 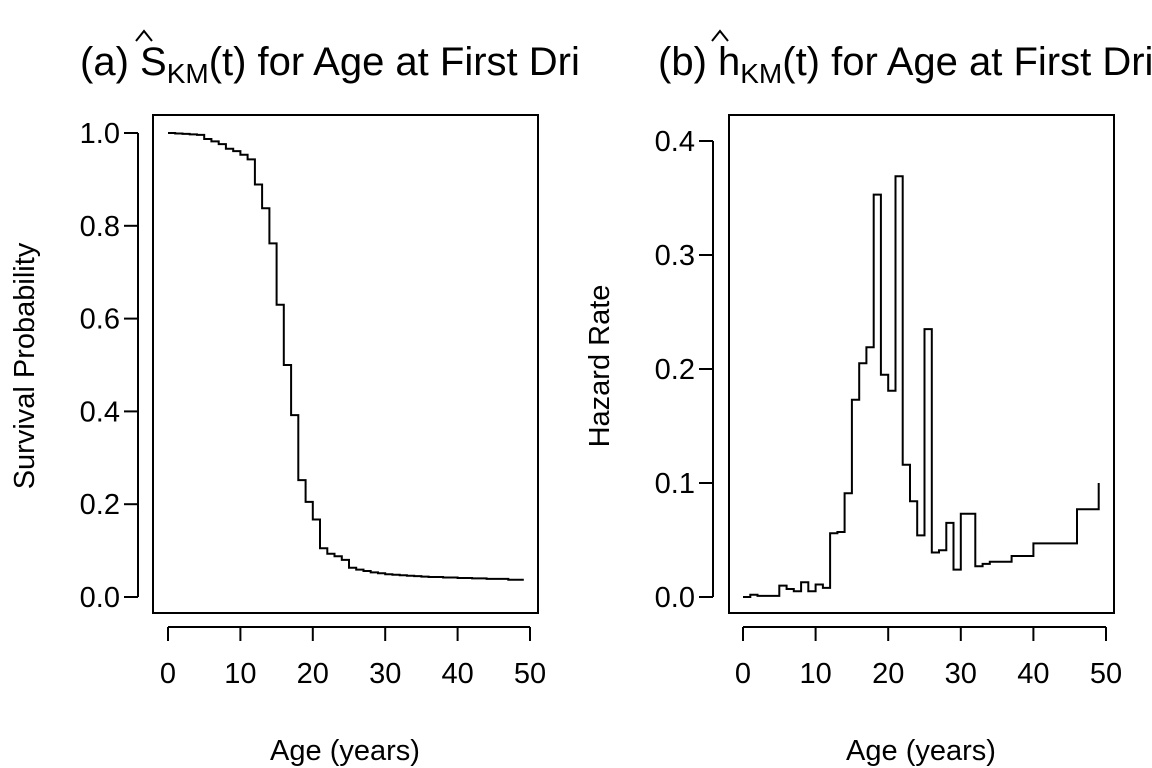 I want to click on y-tick-label: 0.8, so click(x=100, y=227).